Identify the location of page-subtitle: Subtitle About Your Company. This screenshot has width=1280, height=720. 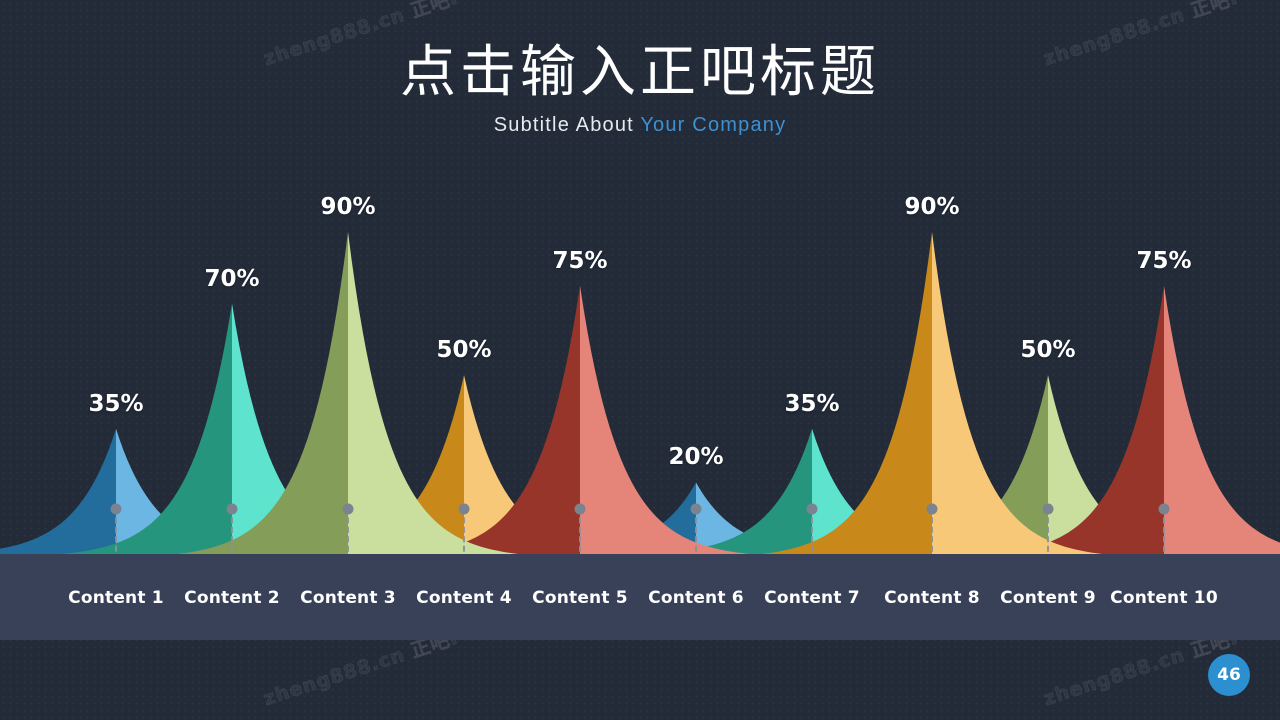
(640, 125).